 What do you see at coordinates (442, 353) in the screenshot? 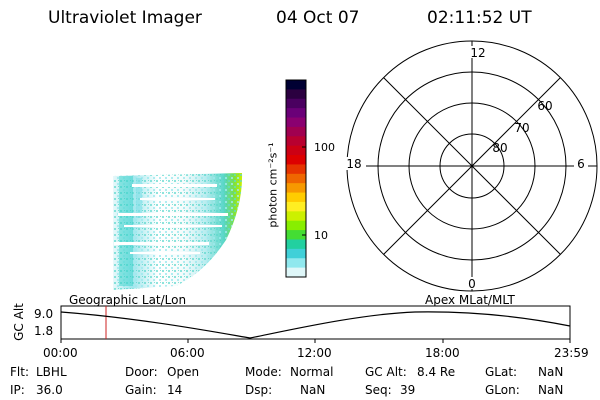
I see `x-tick-1800: 18:00` at bounding box center [442, 353].